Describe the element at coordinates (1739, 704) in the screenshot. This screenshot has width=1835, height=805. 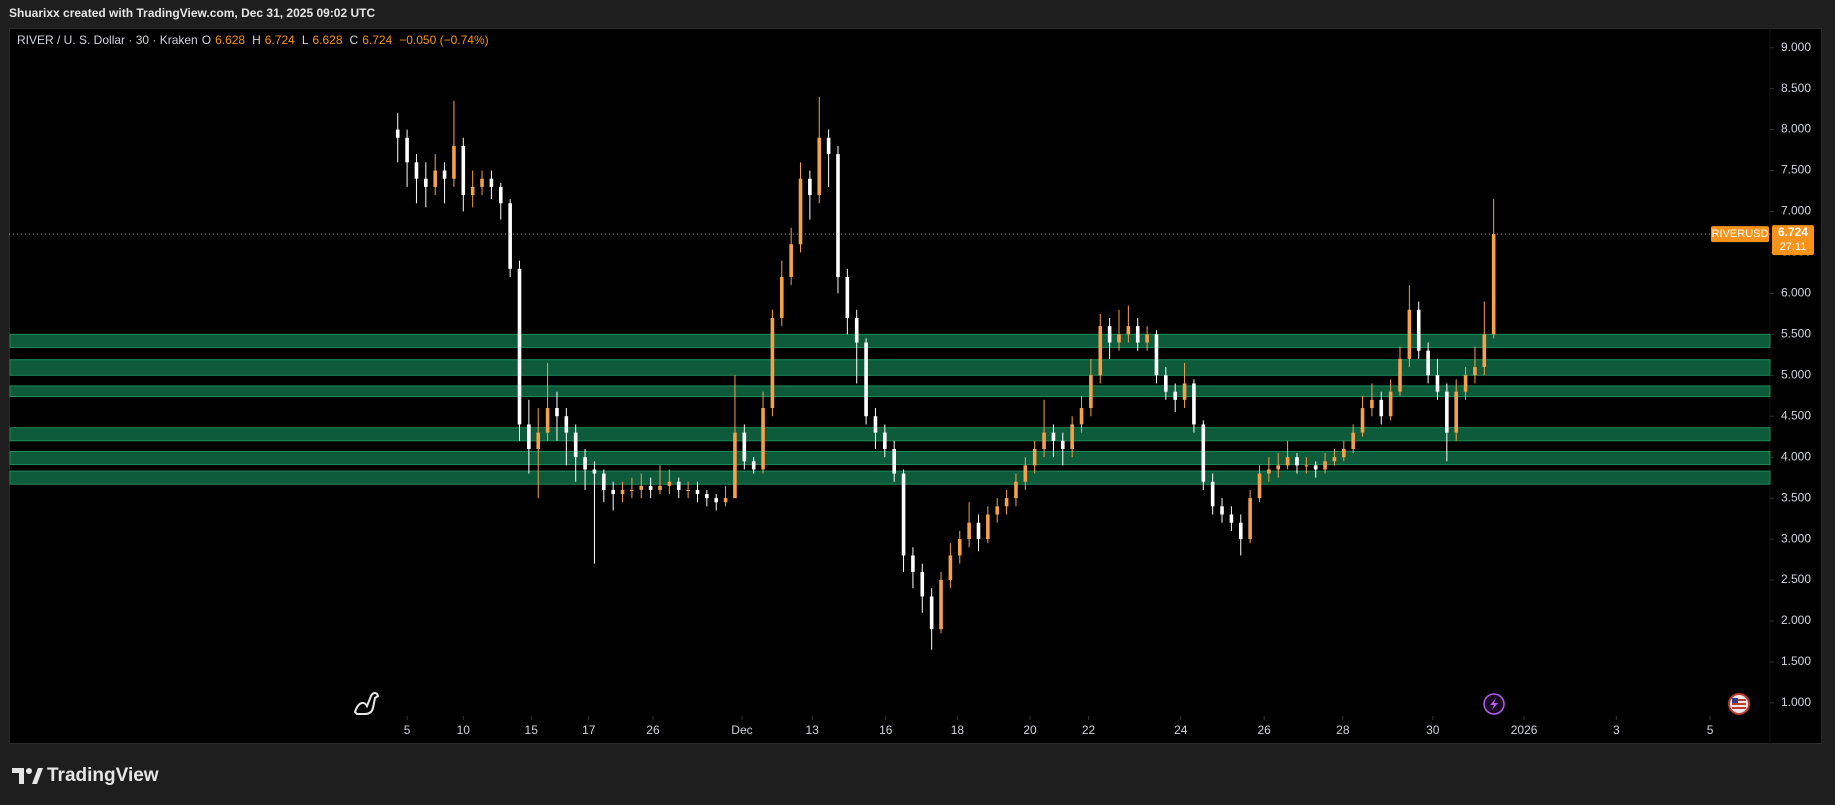
I see `flag-icon` at that location.